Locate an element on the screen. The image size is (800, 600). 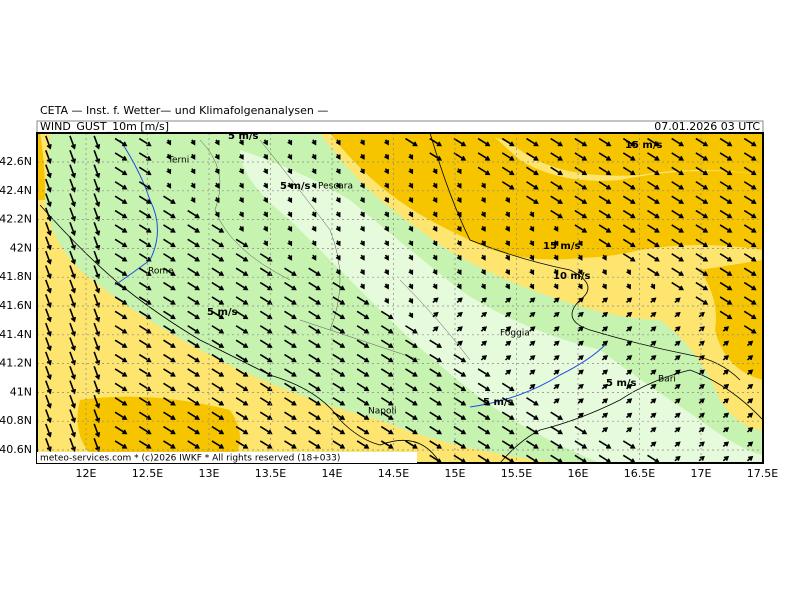
lon-label: 12.5E is located at coordinates (147, 473).